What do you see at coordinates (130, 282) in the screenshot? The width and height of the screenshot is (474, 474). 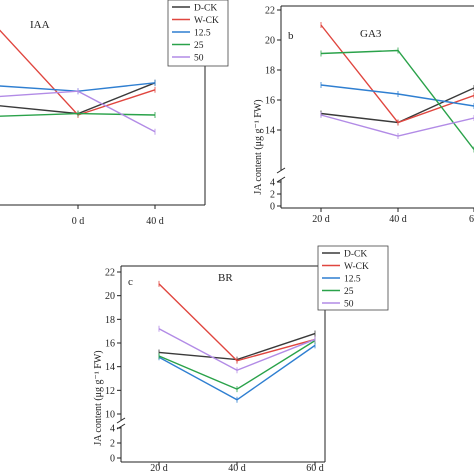 I see `panel-label: c` at bounding box center [130, 282].